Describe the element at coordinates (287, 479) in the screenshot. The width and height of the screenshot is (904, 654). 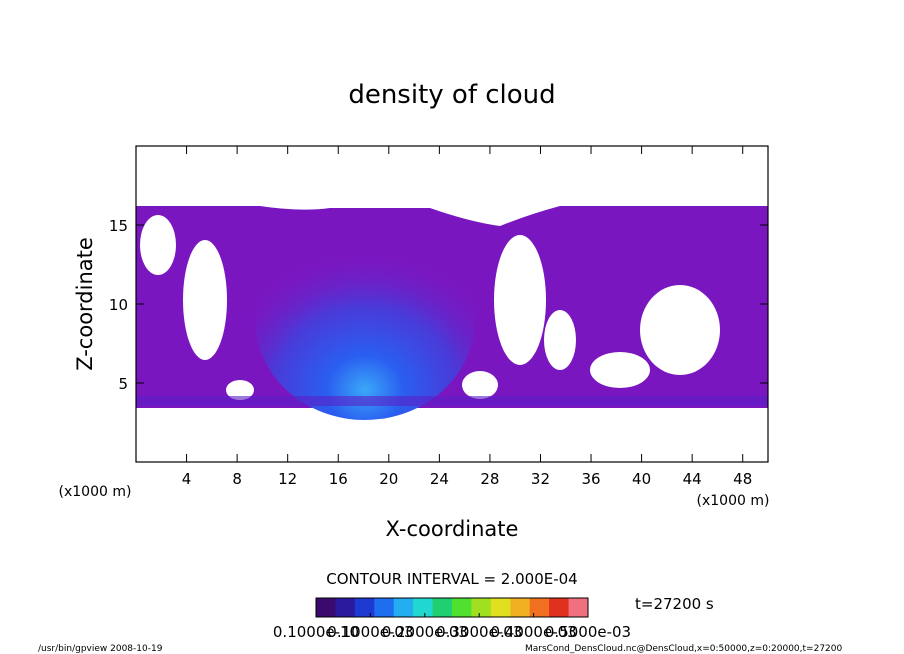
I see `x-tick-label: 12` at that location.